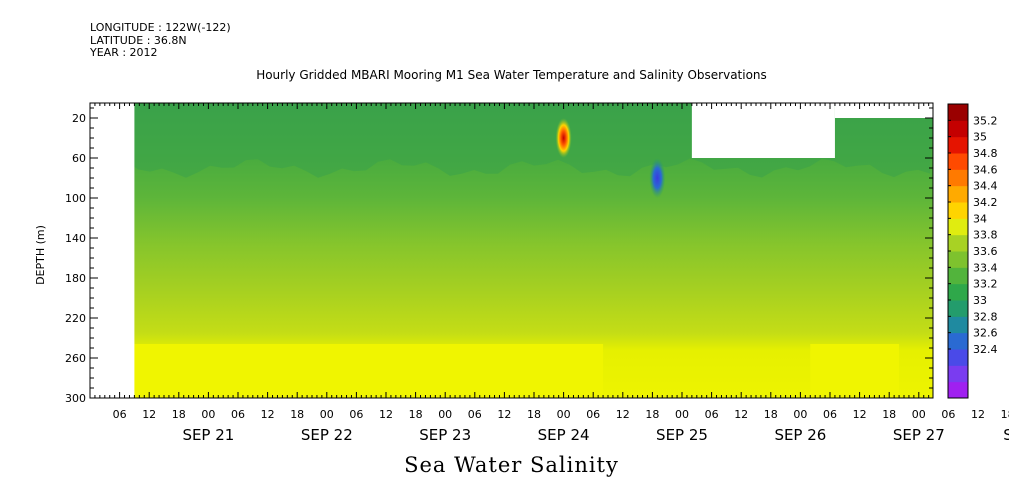 This screenshot has height=504, width=1009. Describe the element at coordinates (980, 218) in the screenshot. I see `colorbar-label: 34` at that location.